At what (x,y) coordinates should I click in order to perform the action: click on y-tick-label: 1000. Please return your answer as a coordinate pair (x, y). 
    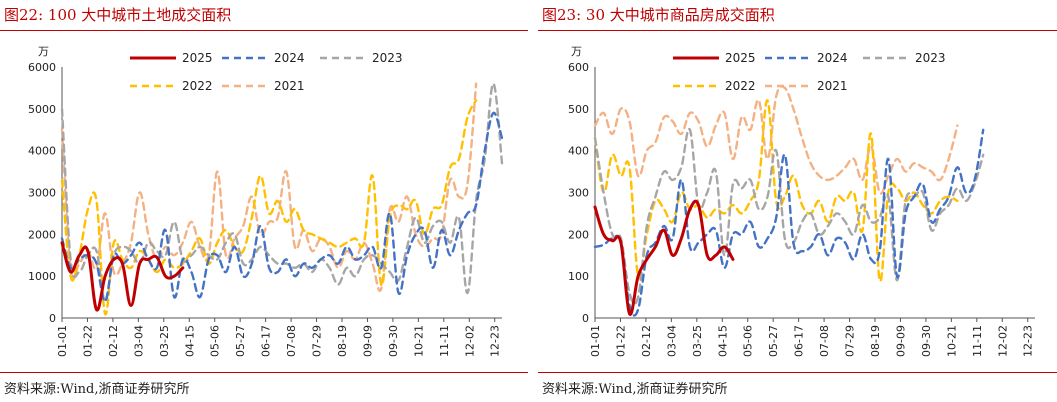
    Looking at the image, I should click on (42, 276).